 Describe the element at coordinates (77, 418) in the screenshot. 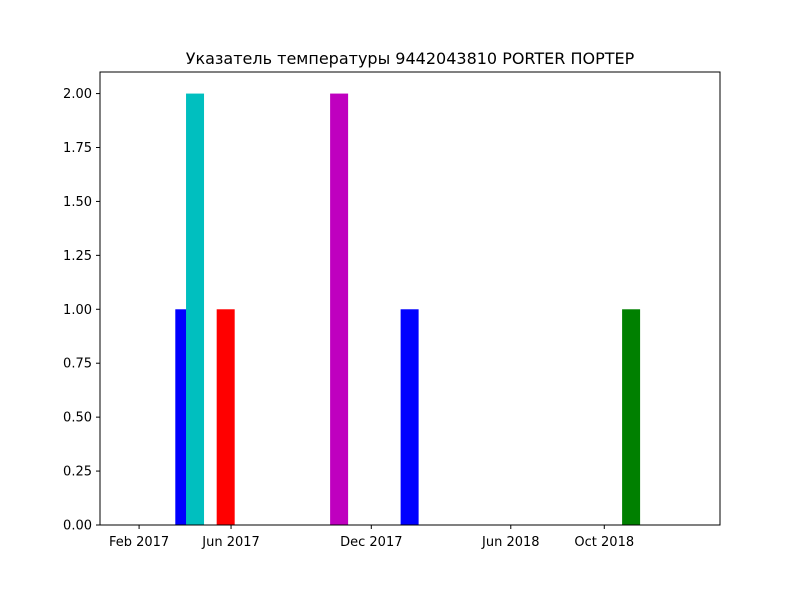

I see `y-tick-label: 0.50` at that location.